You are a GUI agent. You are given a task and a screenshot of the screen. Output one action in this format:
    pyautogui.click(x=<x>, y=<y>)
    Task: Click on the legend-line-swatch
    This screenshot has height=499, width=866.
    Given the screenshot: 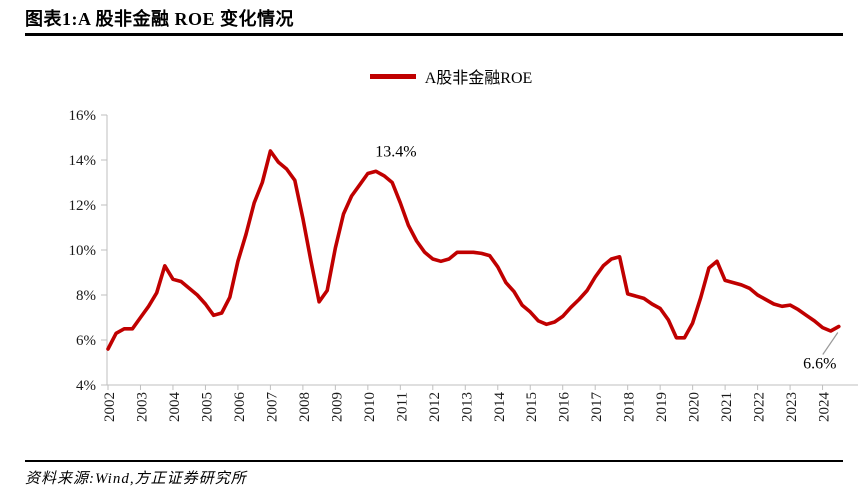 What is the action you would take?
    pyautogui.click(x=392, y=76)
    